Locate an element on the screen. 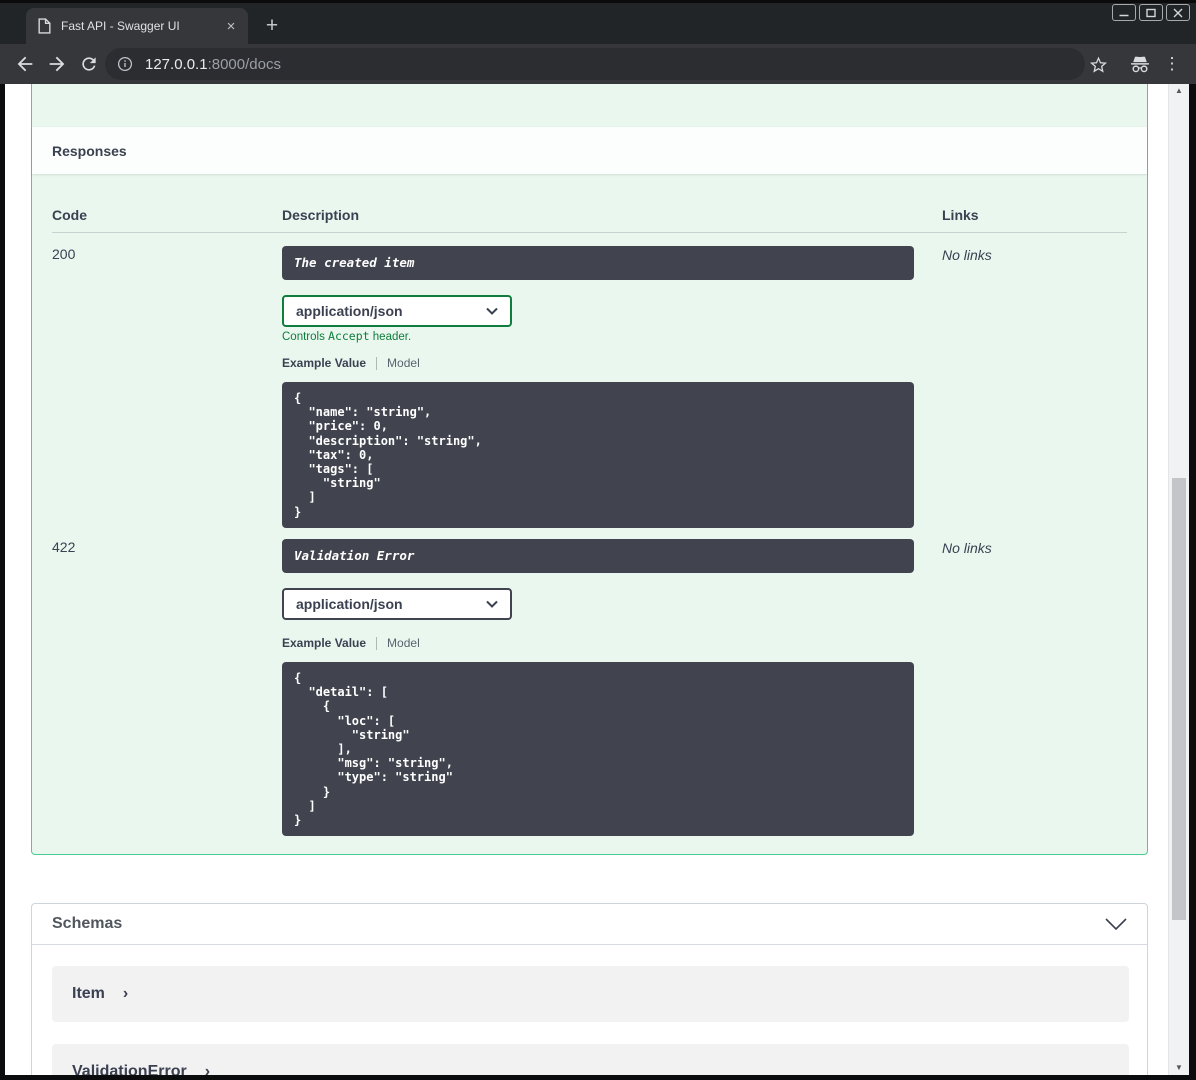  response-description-200: The created item is located at coordinates (598, 263).